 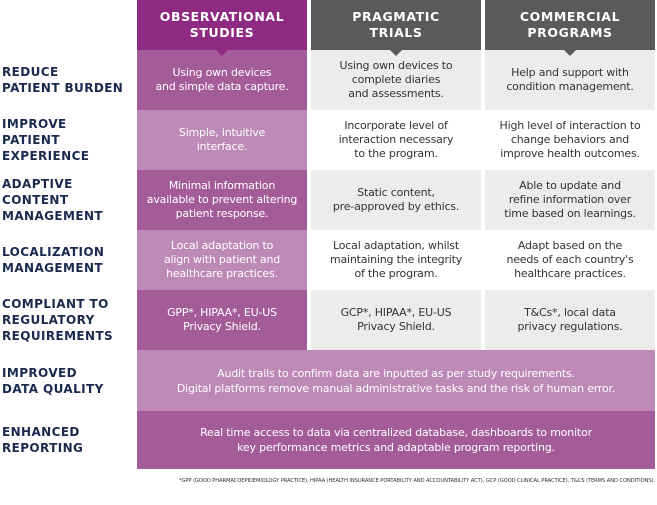 What do you see at coordinates (396, 32) in the screenshot?
I see `header-line: TRIALS` at bounding box center [396, 32].